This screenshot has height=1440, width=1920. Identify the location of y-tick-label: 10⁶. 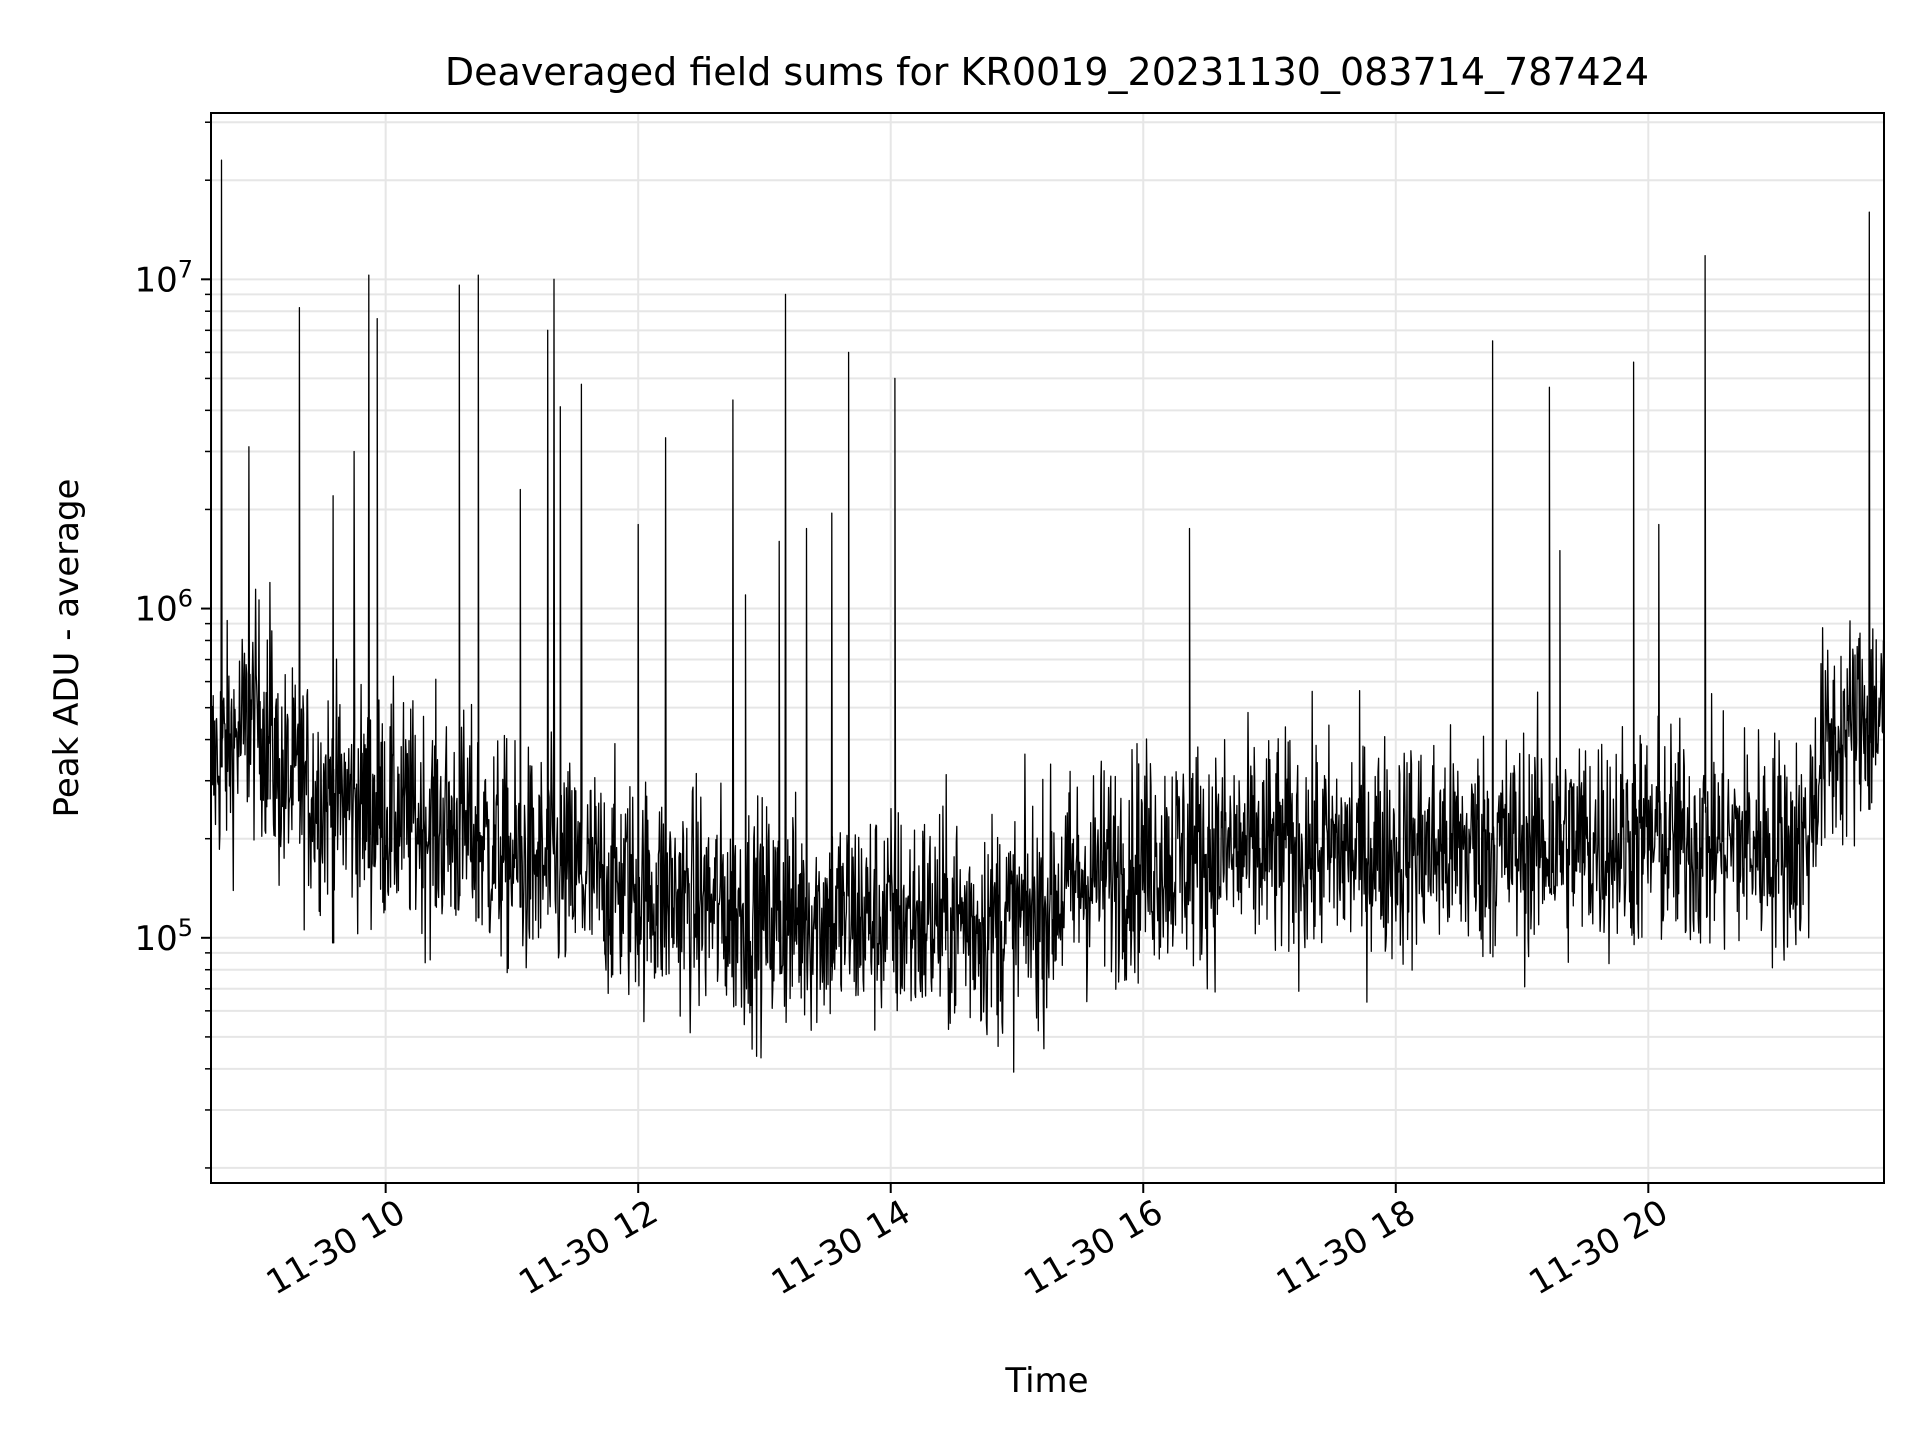
(163, 607).